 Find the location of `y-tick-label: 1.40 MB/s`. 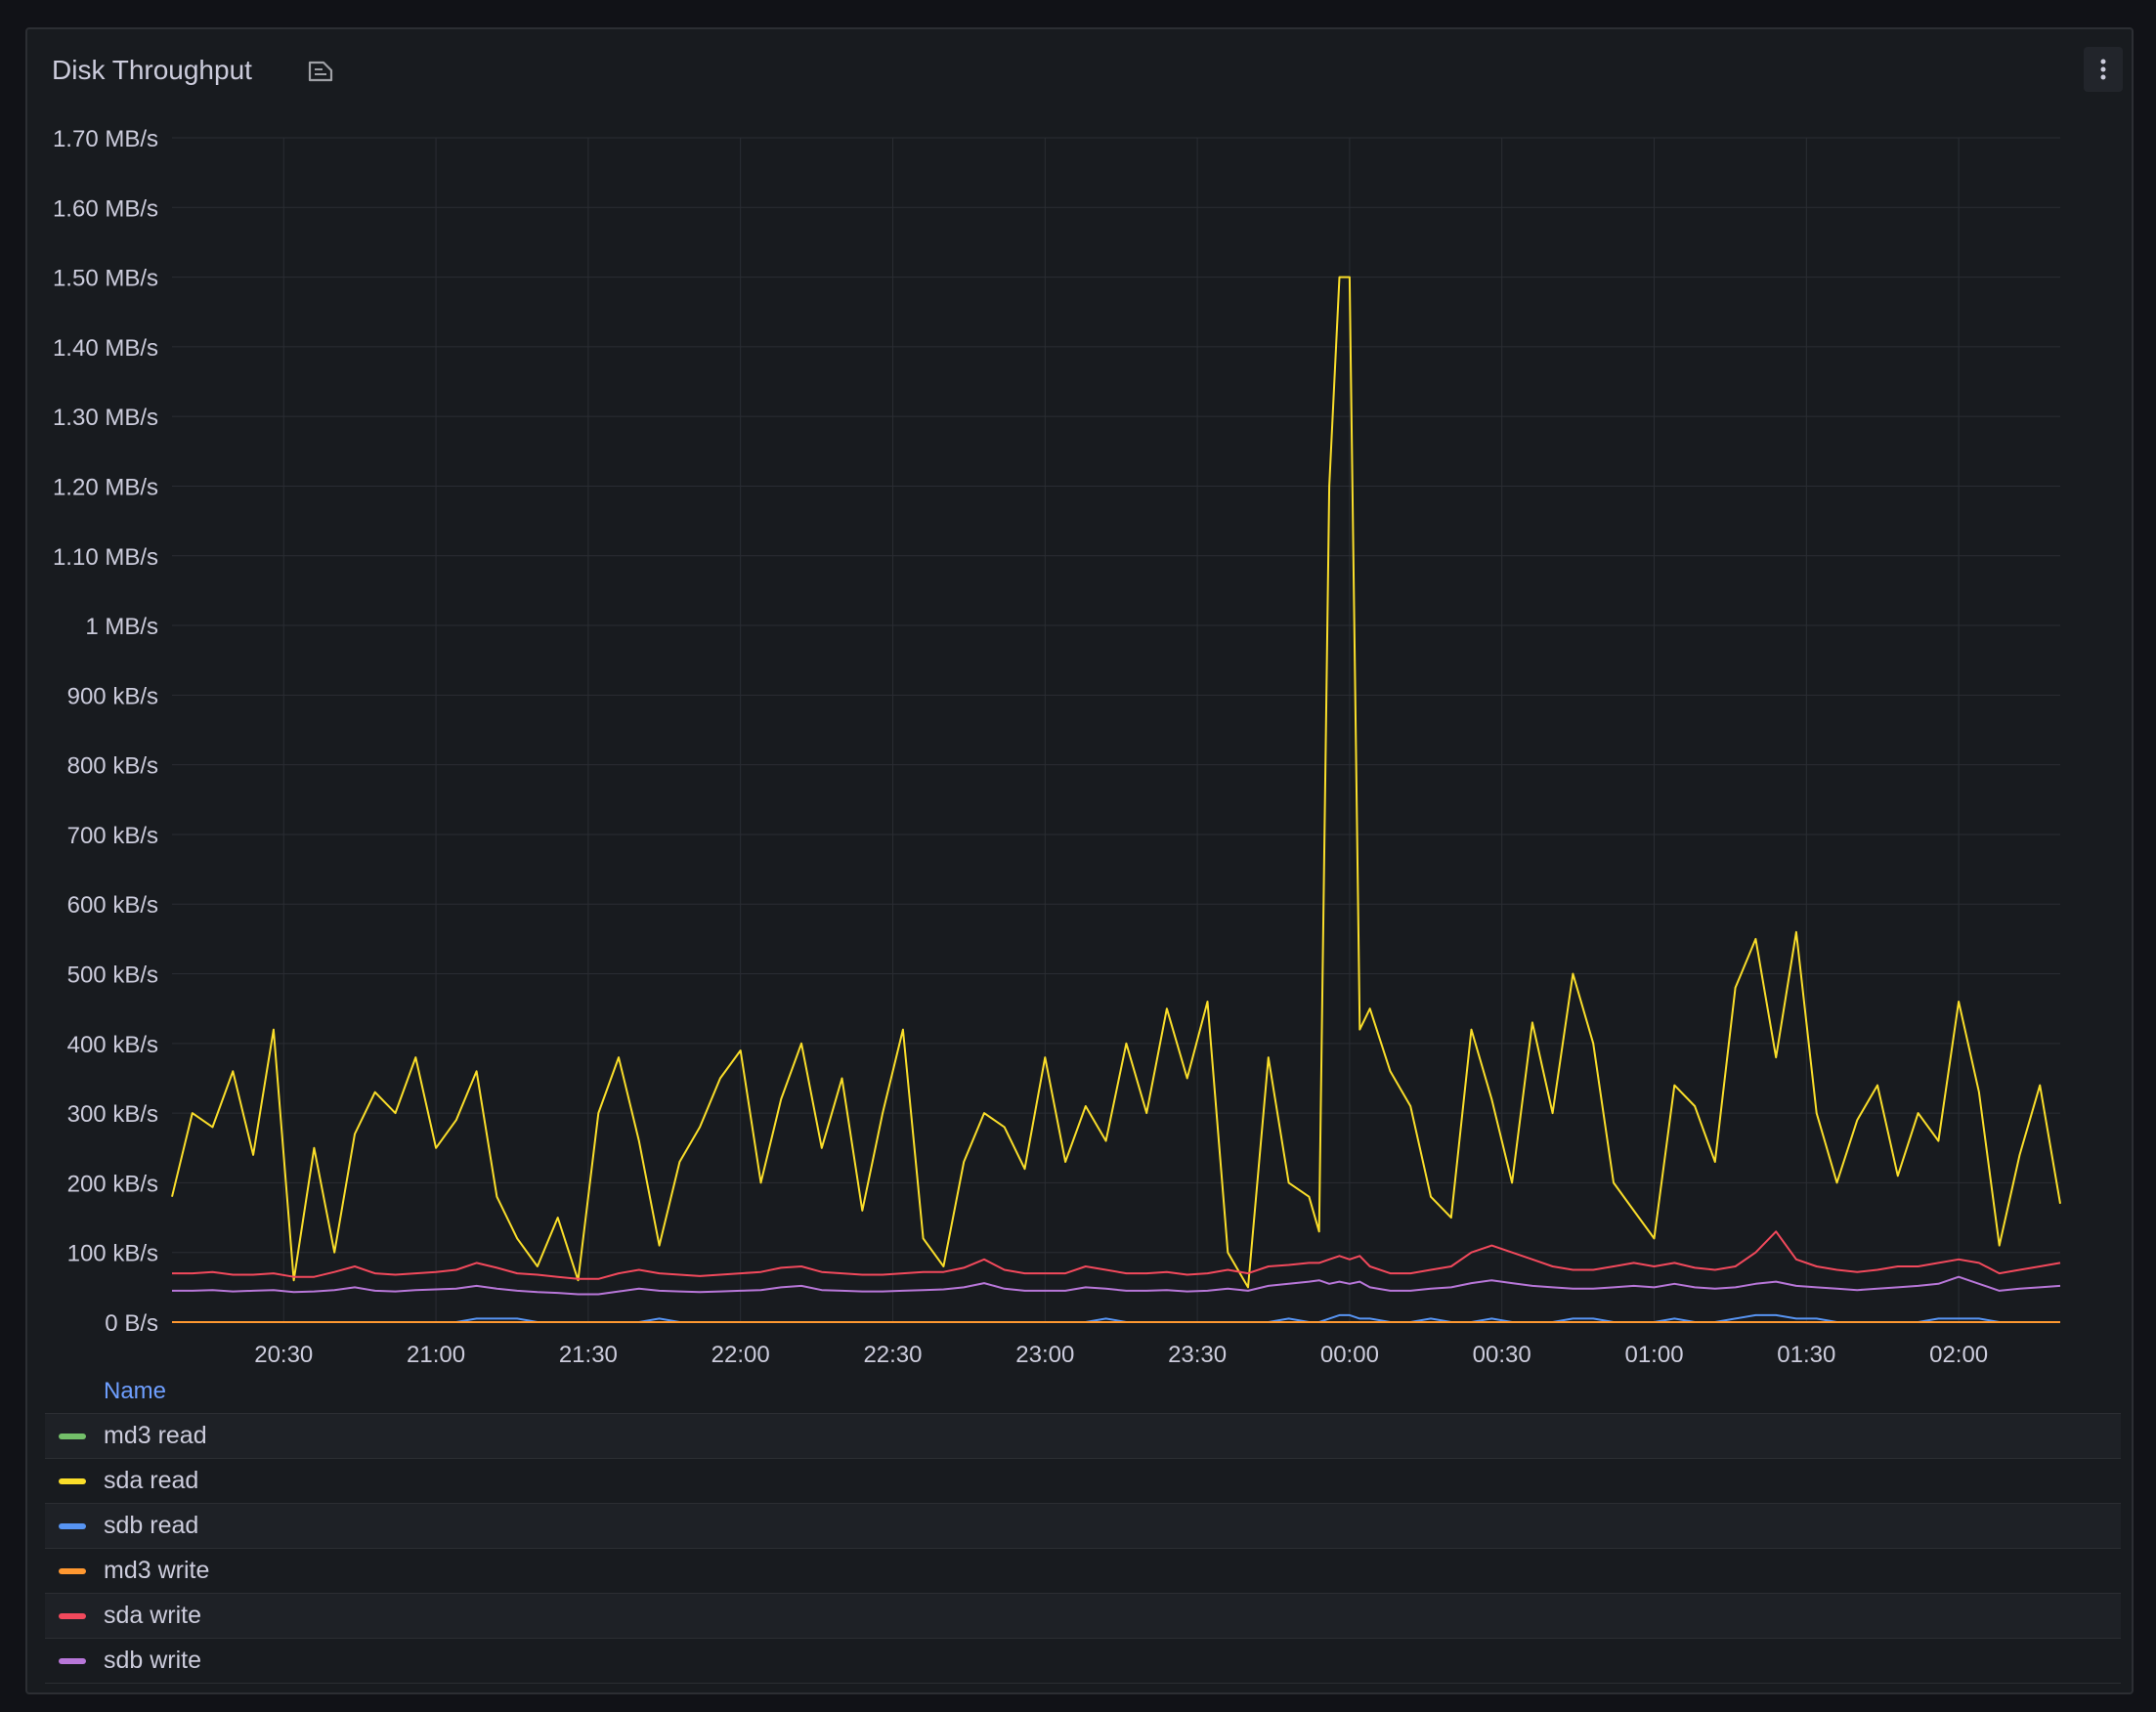

y-tick-label: 1.40 MB/s is located at coordinates (105, 348).